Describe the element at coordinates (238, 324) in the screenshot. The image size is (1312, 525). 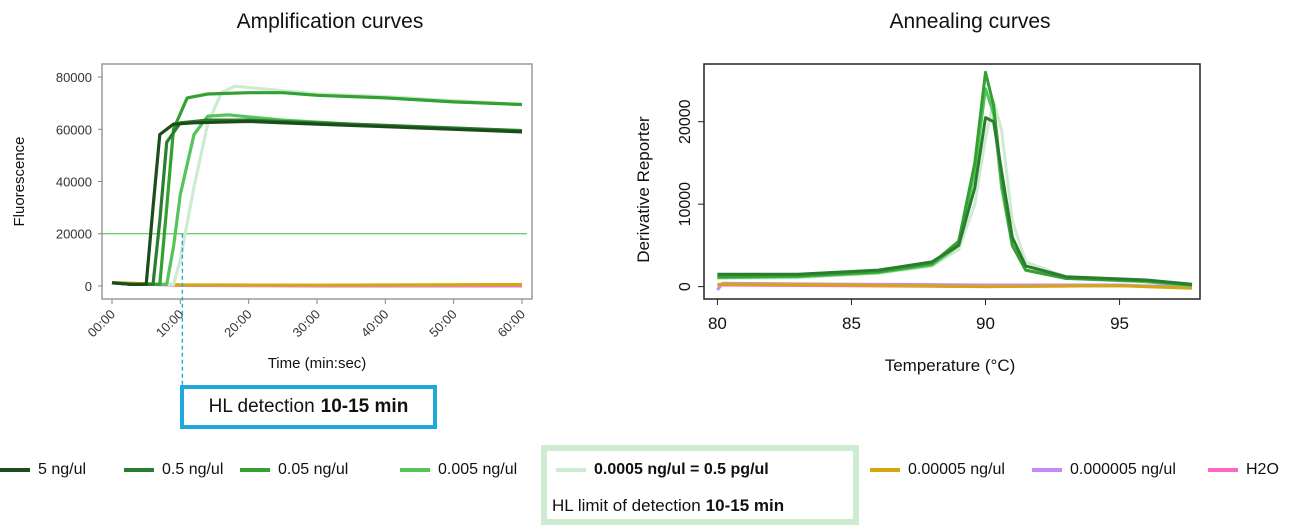
I see `x-tick-label: 20:00` at that location.